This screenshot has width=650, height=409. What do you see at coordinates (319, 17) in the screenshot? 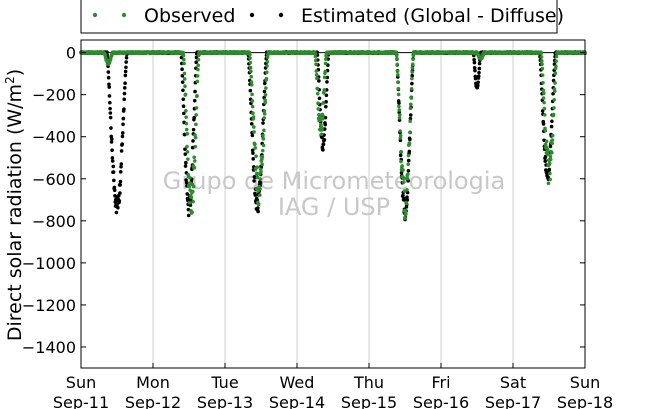
I see `legend-box` at bounding box center [319, 17].